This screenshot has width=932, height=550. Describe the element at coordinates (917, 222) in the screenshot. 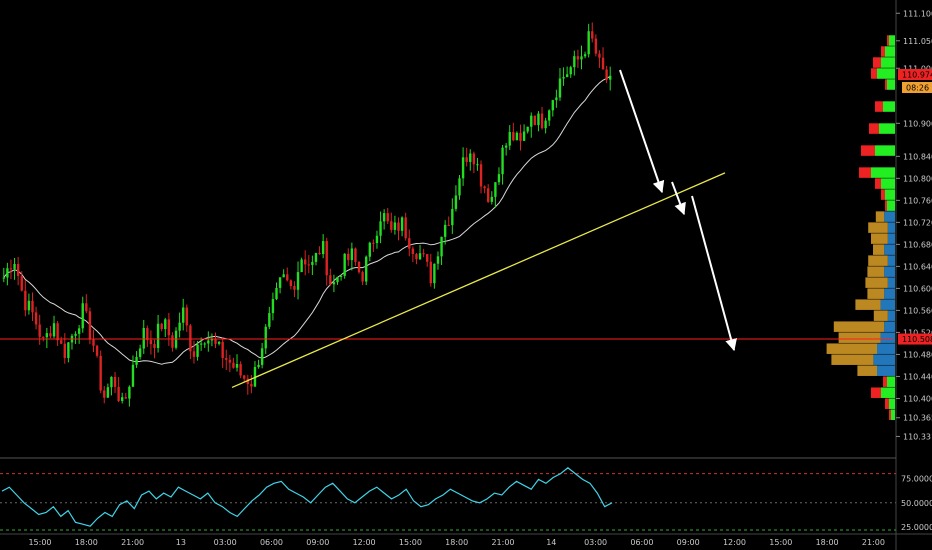

I see `price-tick-label: 110.720` at that location.